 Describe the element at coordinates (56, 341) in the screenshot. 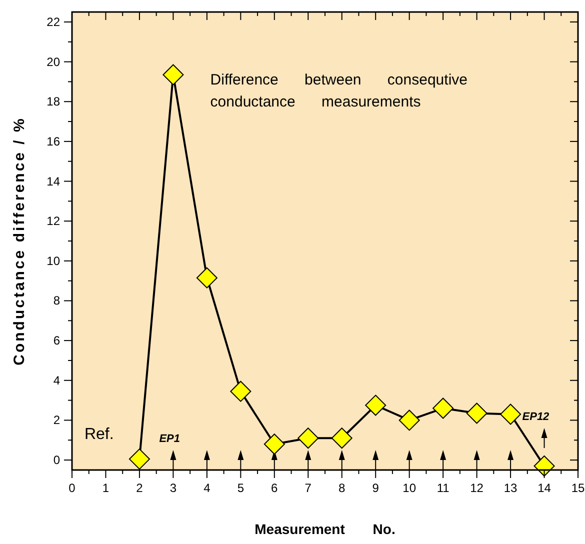

I see `y-tick-label: 6` at that location.